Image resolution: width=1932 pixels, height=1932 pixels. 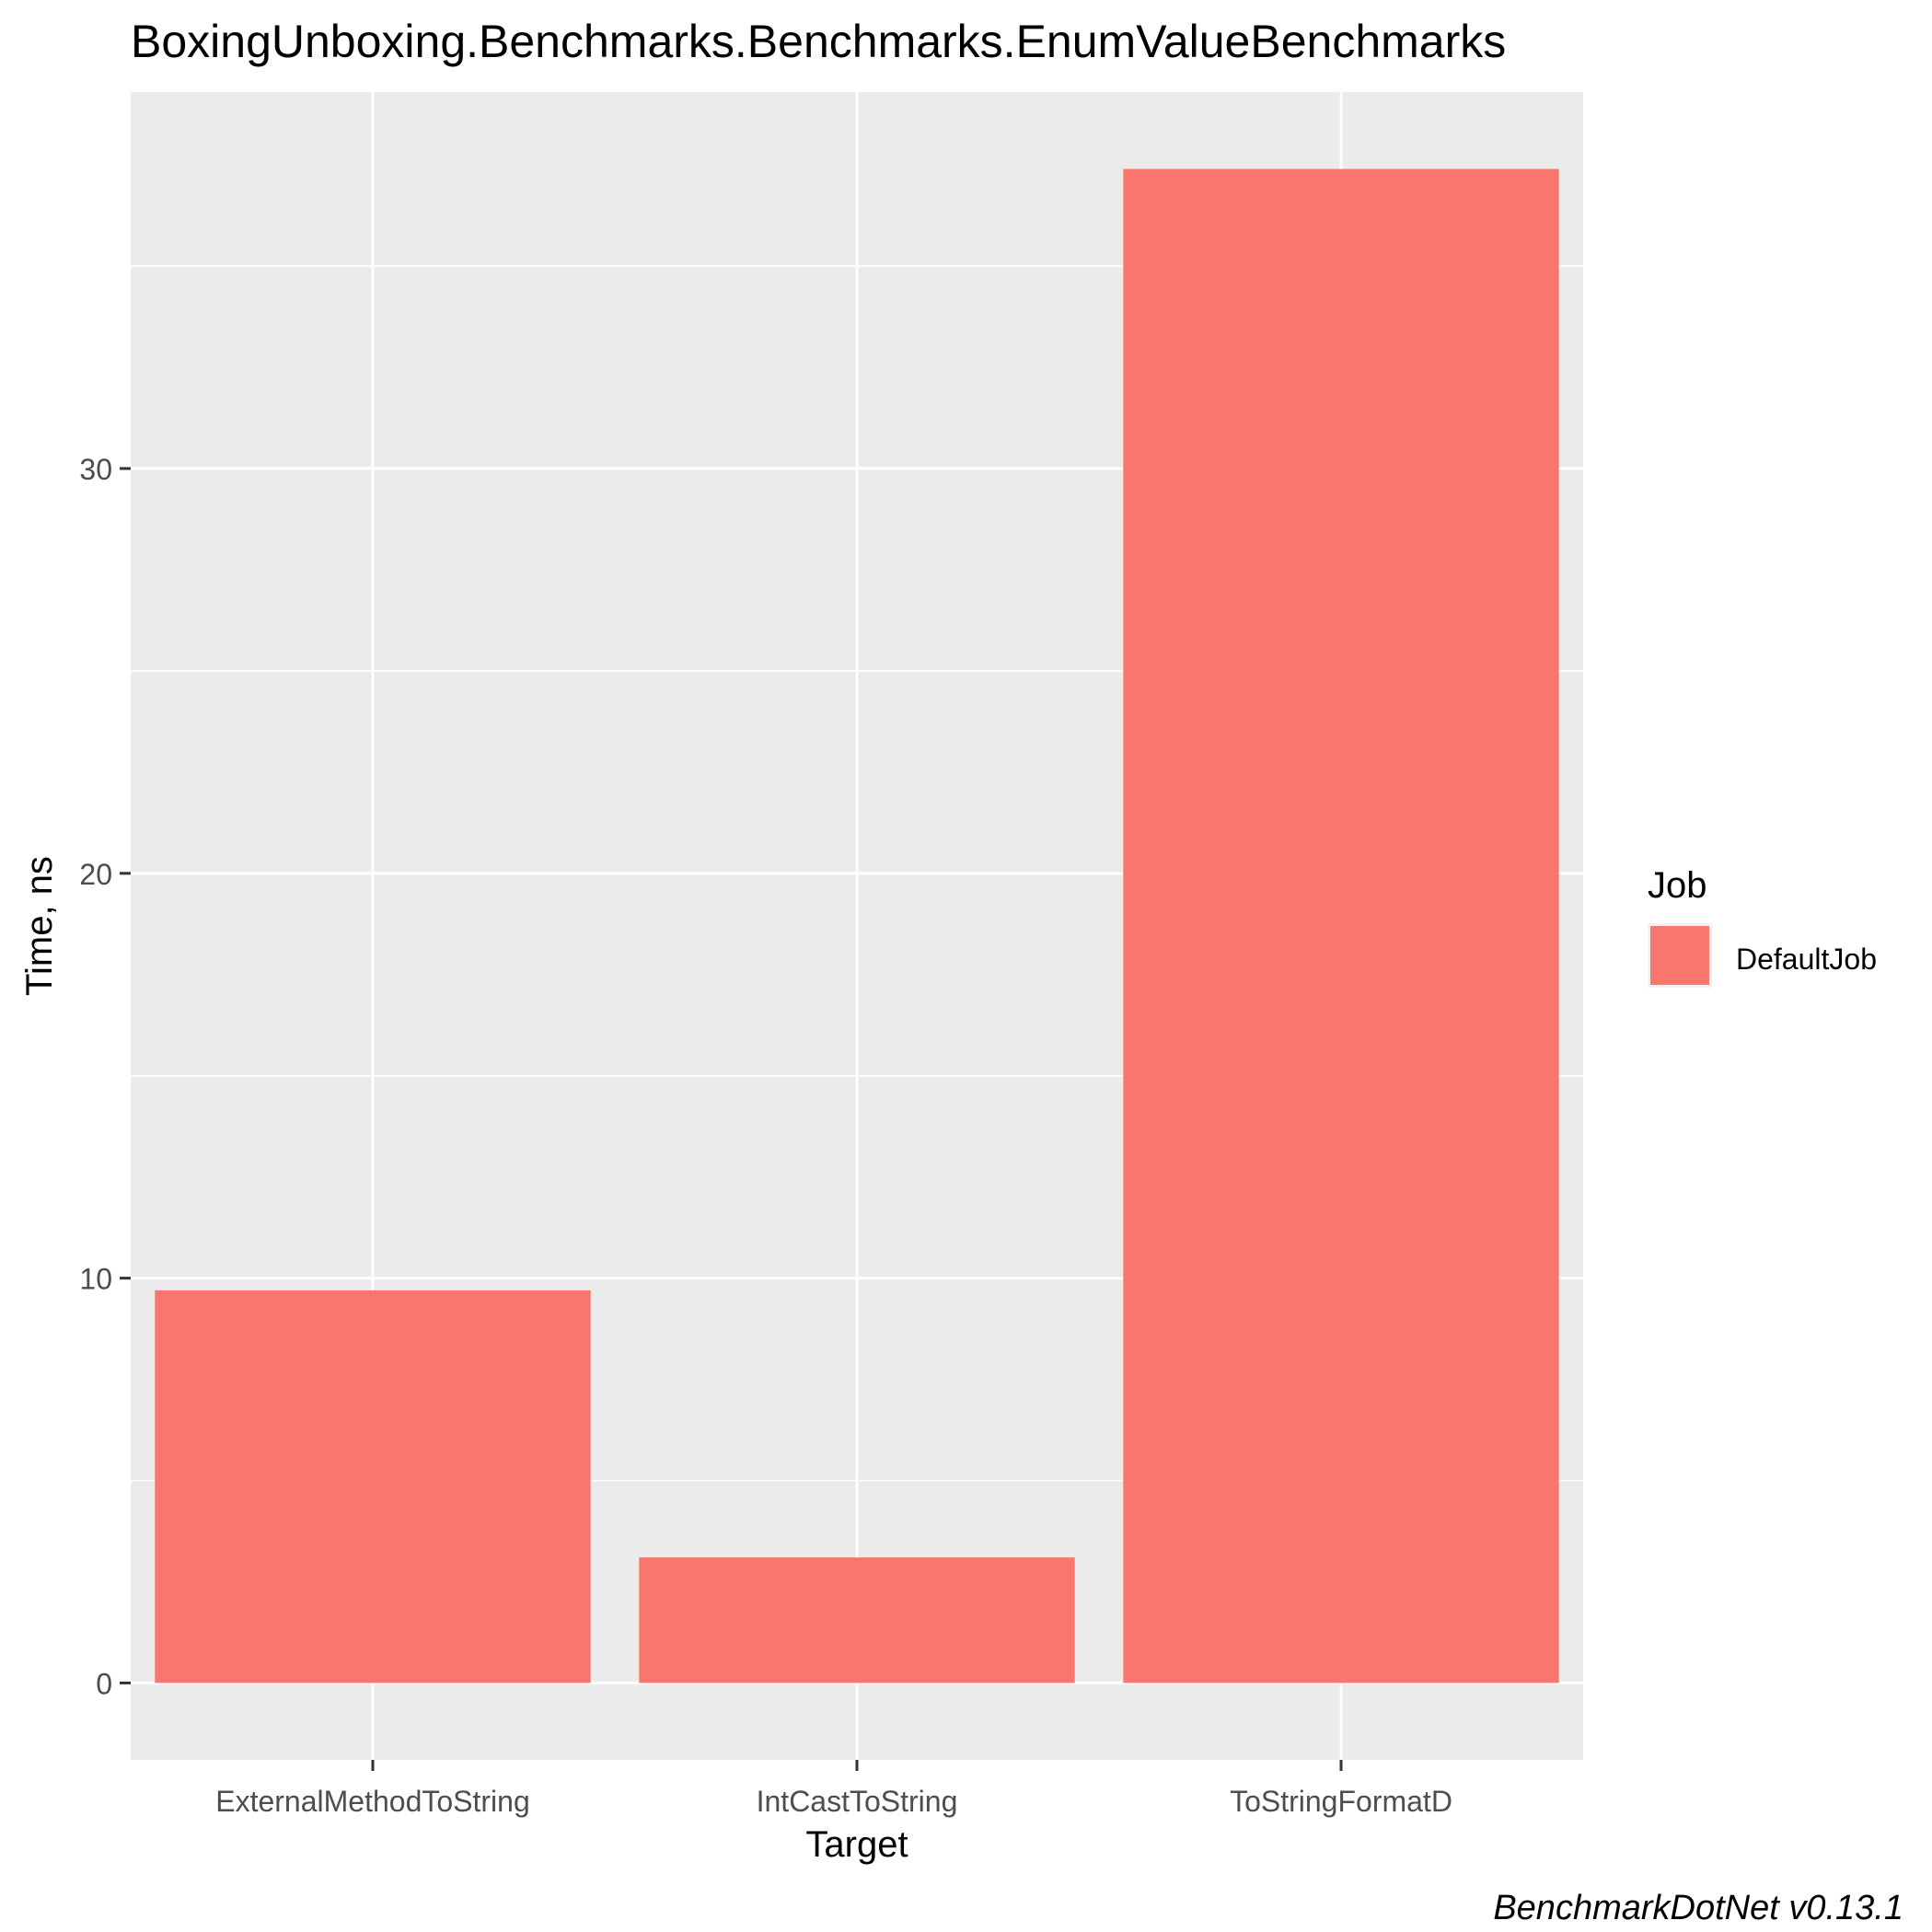 What do you see at coordinates (857, 1620) in the screenshot?
I see `bar-IntCastToString` at bounding box center [857, 1620].